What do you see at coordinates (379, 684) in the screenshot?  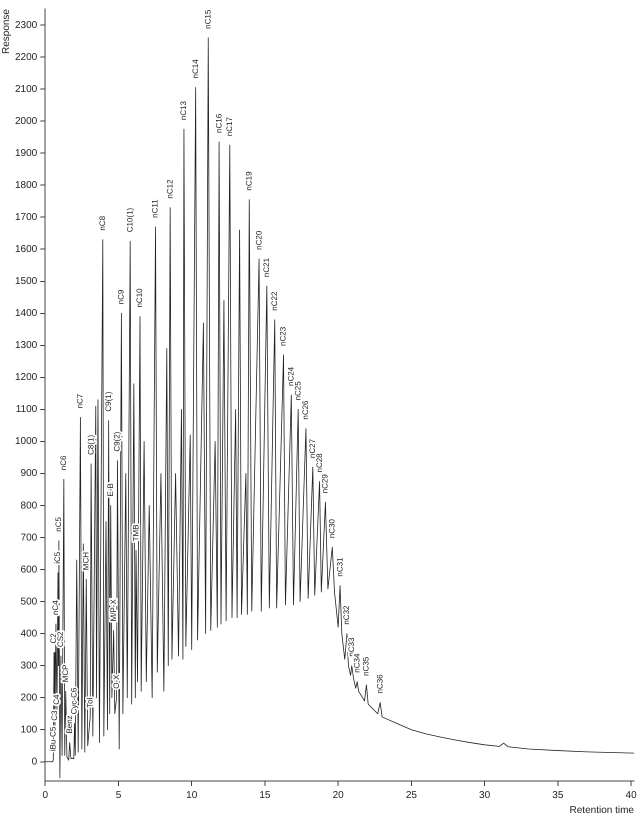 I see `annotation: nC36` at bounding box center [379, 684].